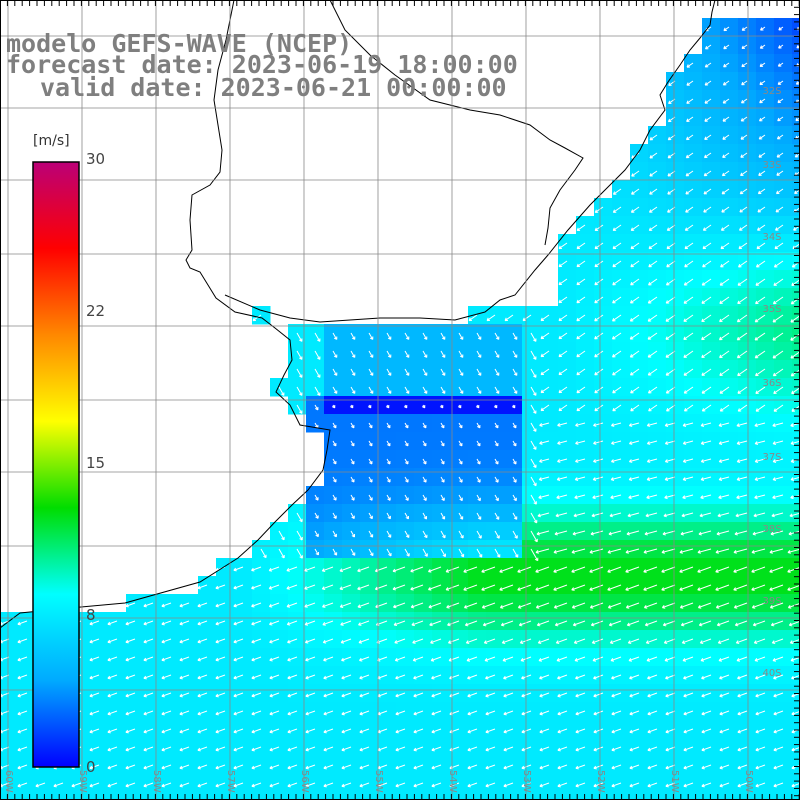  Describe the element at coordinates (748, 781) in the screenshot. I see `lon-label: 50W` at that location.